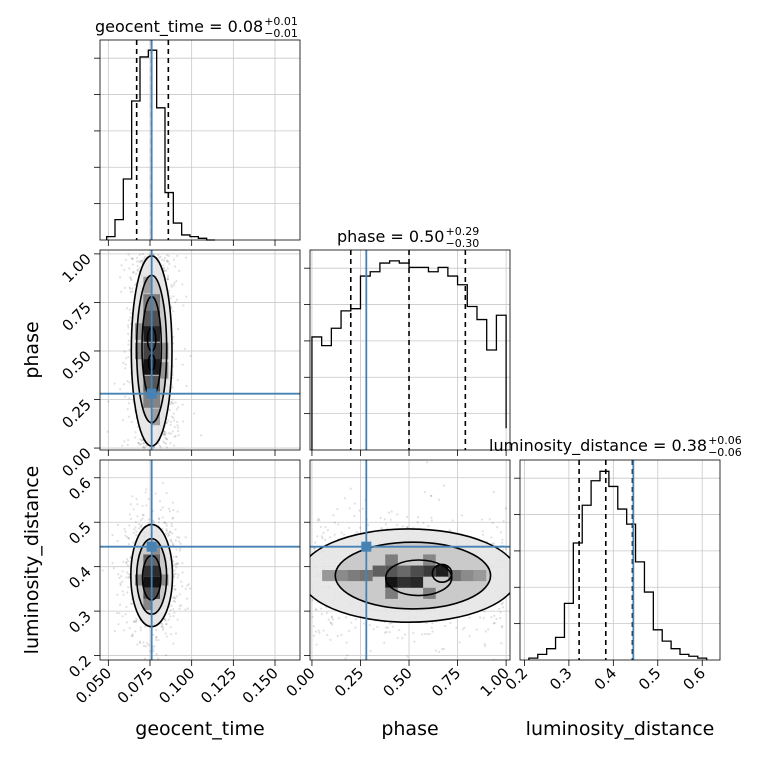  What do you see at coordinates (390, 236) in the screenshot?
I see `title-text: phase = 0.50` at bounding box center [390, 236].